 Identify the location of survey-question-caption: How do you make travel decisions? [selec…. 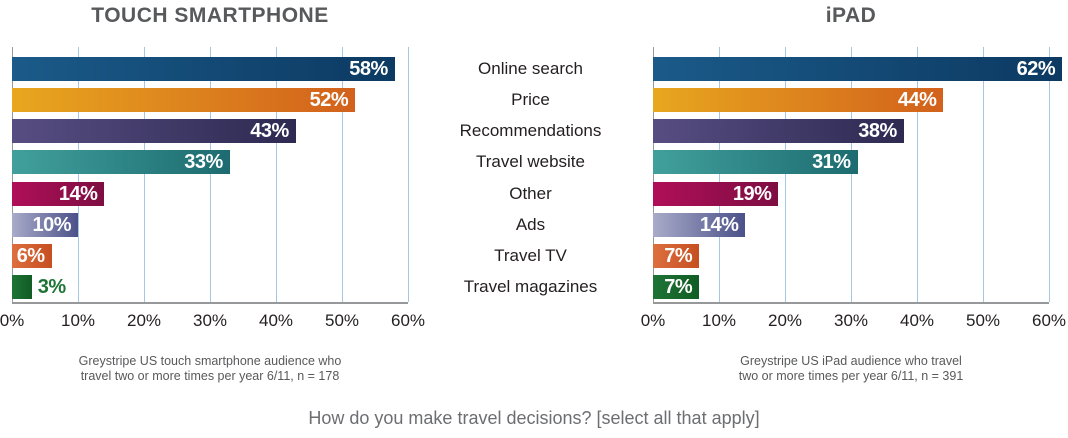
(534, 418).